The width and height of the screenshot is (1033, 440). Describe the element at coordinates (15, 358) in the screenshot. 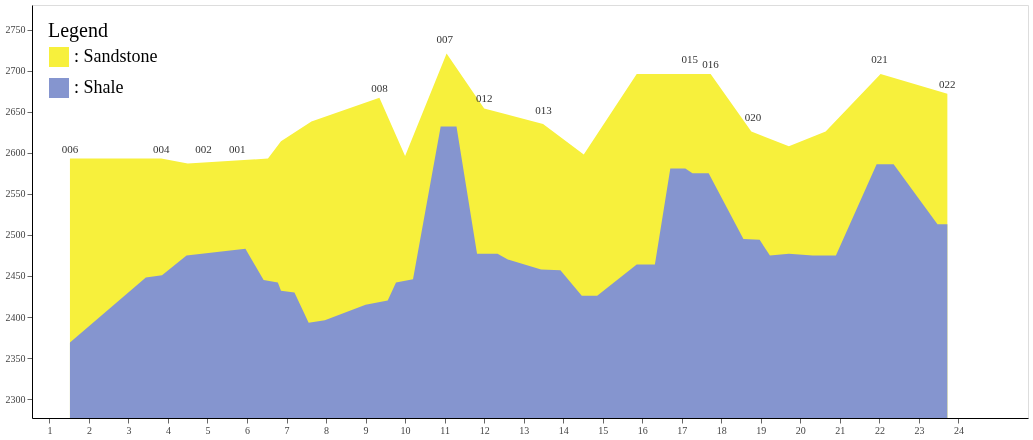

I see `y-tick-label: 2350` at that location.